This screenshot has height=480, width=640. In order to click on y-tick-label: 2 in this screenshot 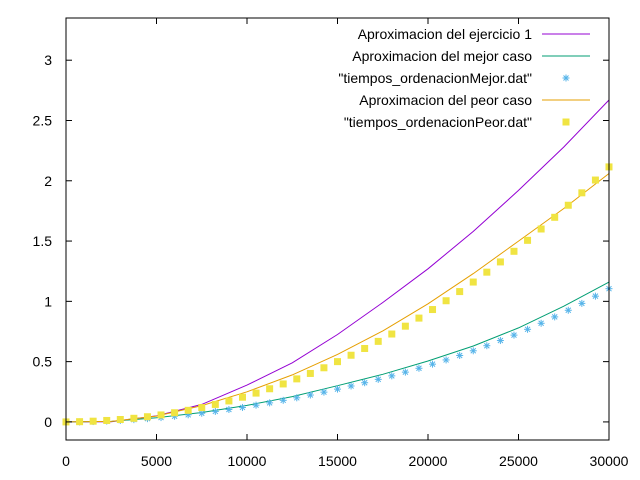, I will do `click(48, 181)`.